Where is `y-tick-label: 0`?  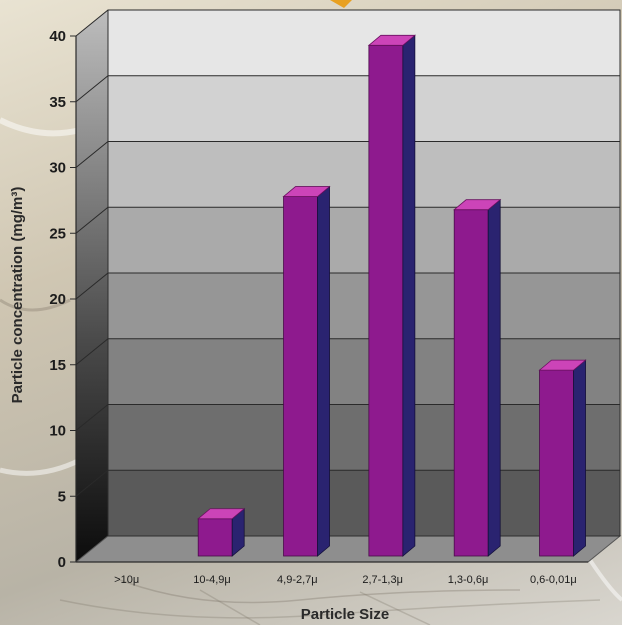 y-tick-label: 0 is located at coordinates (62, 562).